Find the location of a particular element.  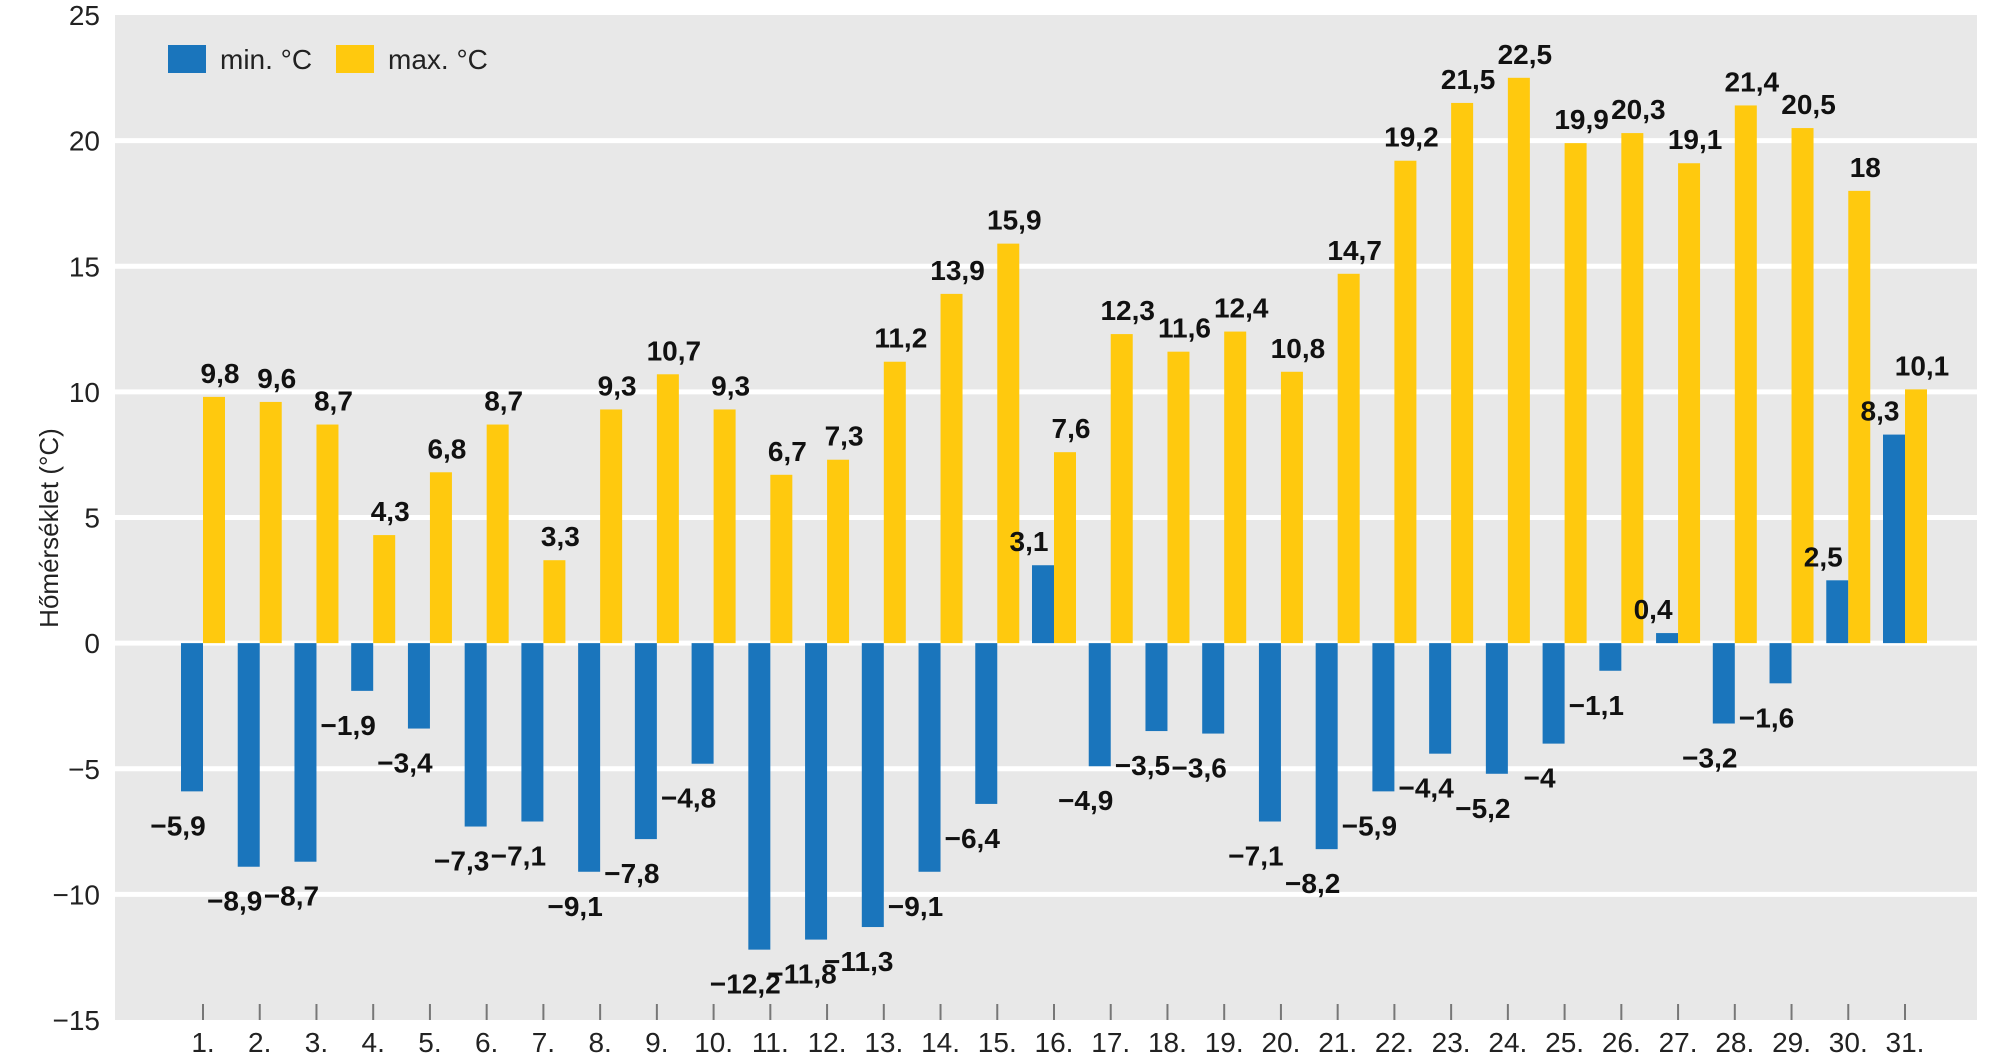

min-value-label: −6,4 is located at coordinates (973, 838).